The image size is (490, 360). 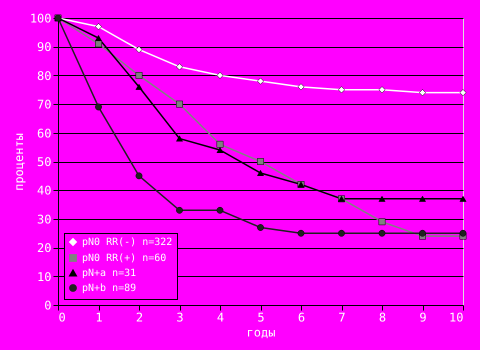 What do you see at coordinates (261, 333) in the screenshot?
I see `x-axis-title: годы` at bounding box center [261, 333].